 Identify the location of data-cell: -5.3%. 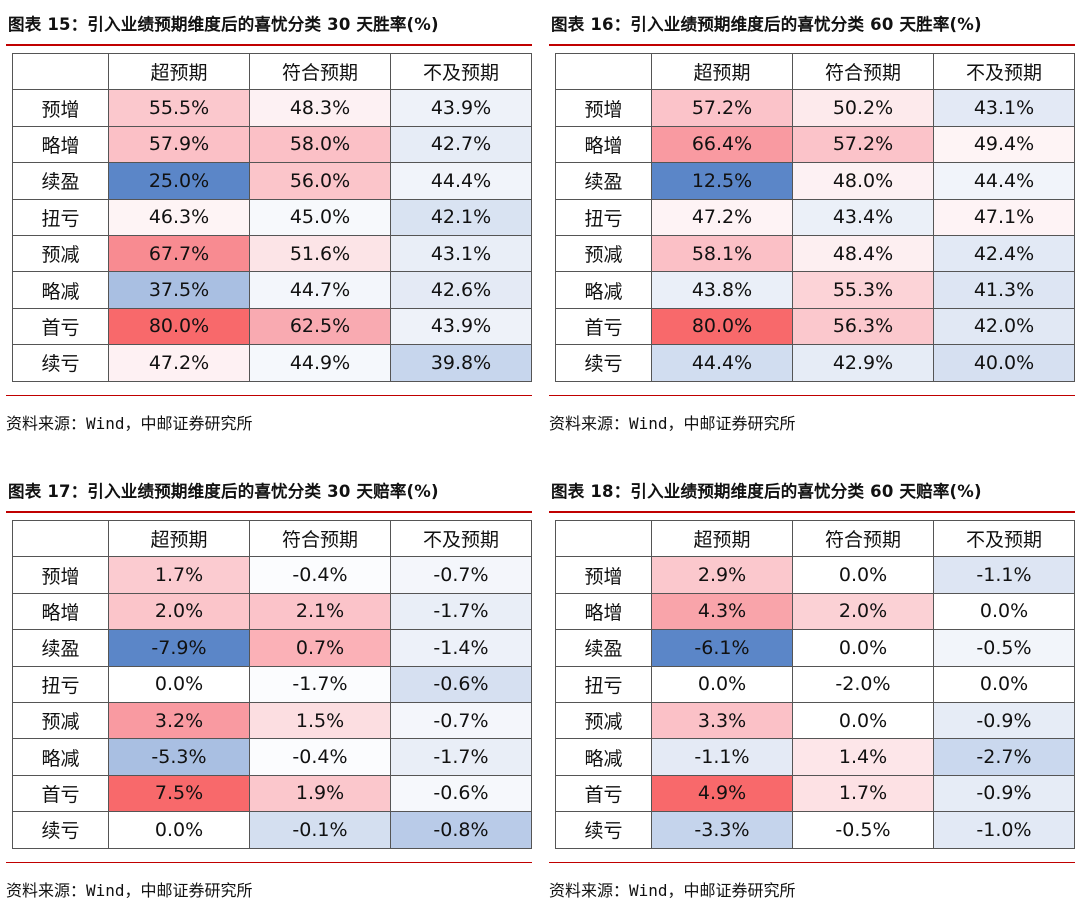
(179, 757).